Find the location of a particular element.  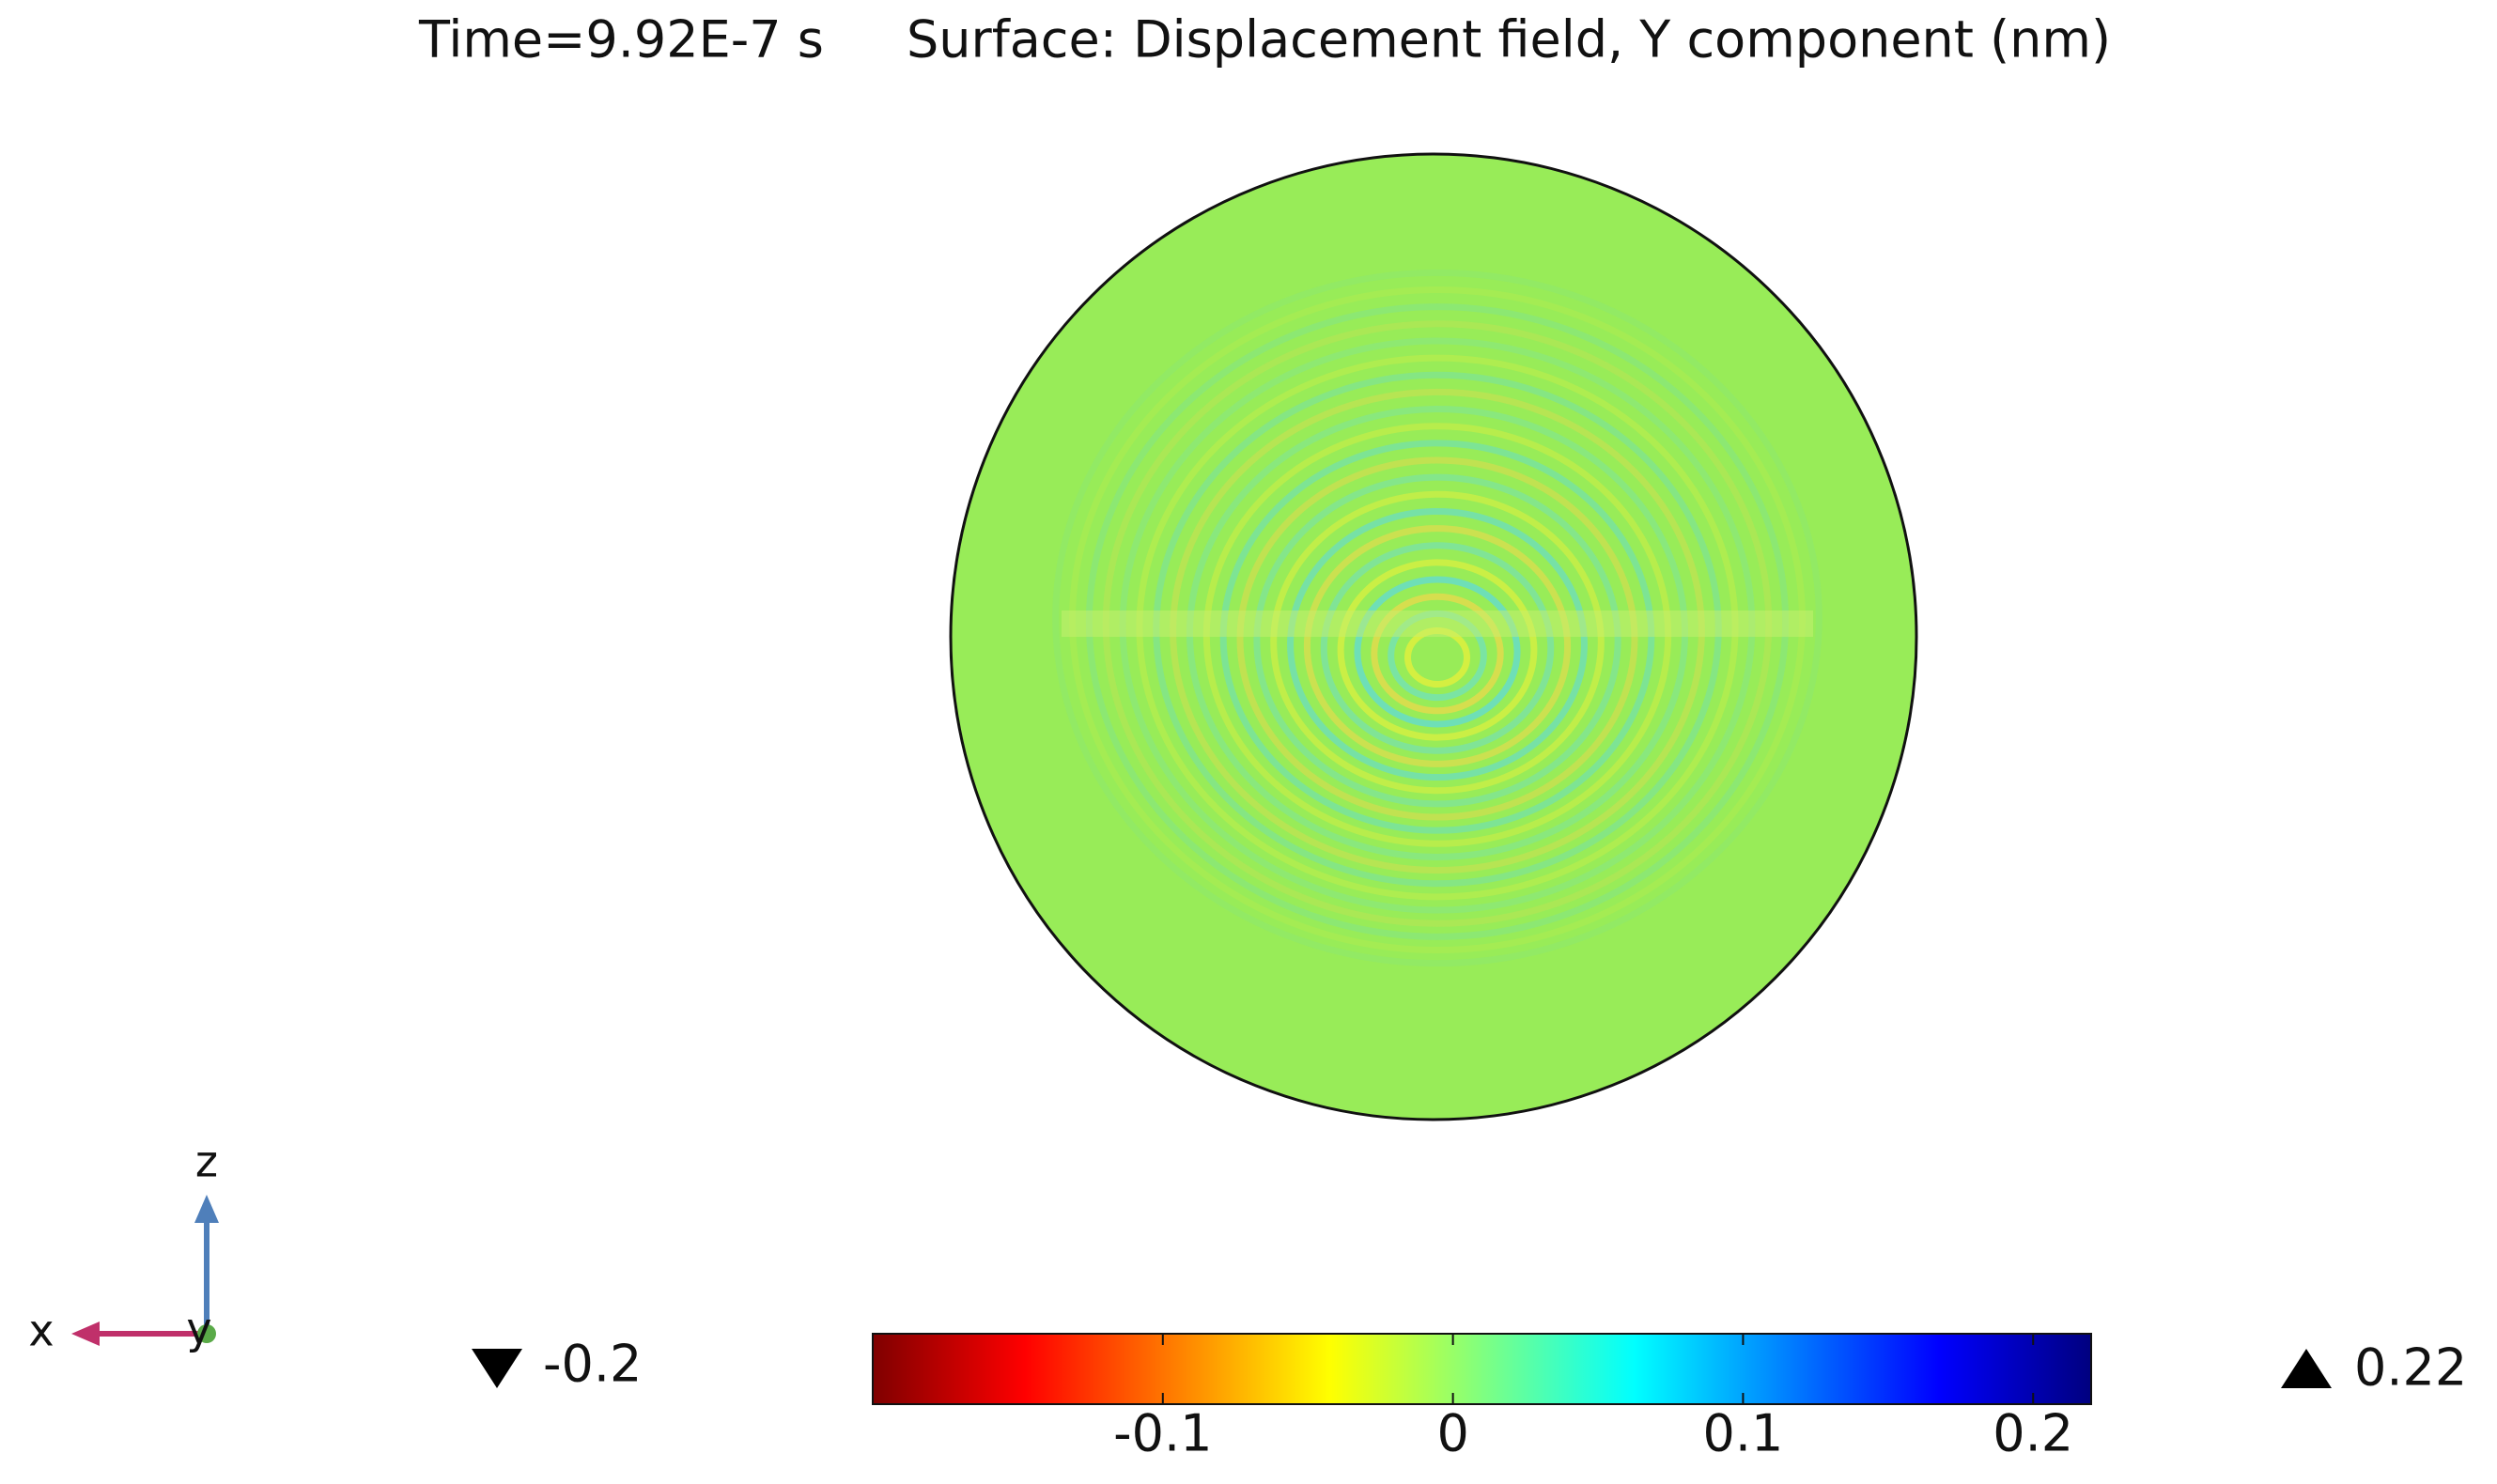

x-arrow-head is located at coordinates (85, 1334).